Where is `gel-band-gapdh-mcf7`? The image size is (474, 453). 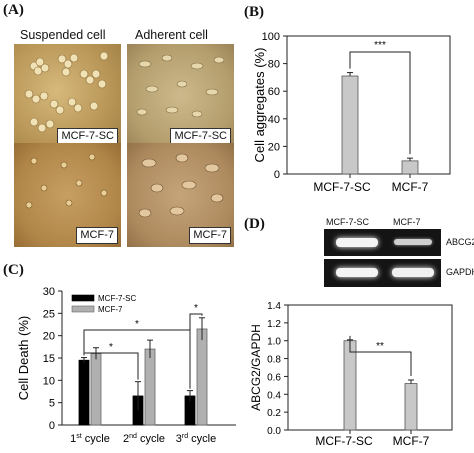 gel-band-gapdh-mcf7 is located at coordinates (413, 272).